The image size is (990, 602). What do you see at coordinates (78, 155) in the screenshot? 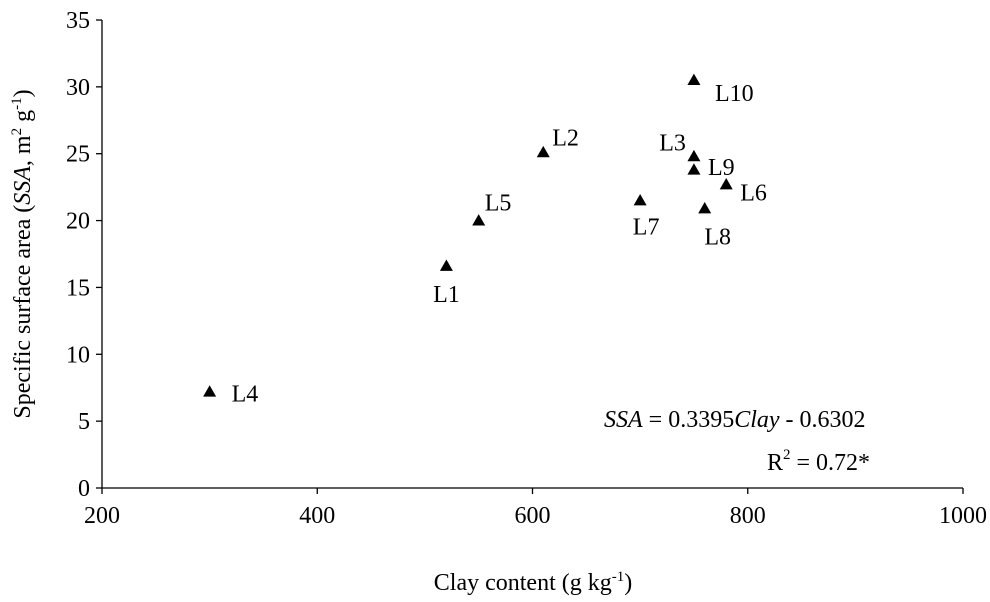
I see `y-tick-label: 25` at bounding box center [78, 155].